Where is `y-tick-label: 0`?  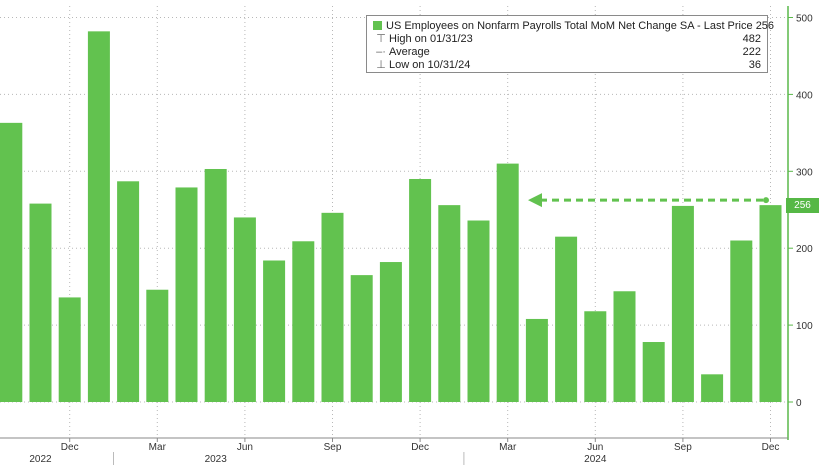
y-tick-label: 0 is located at coordinates (799, 403).